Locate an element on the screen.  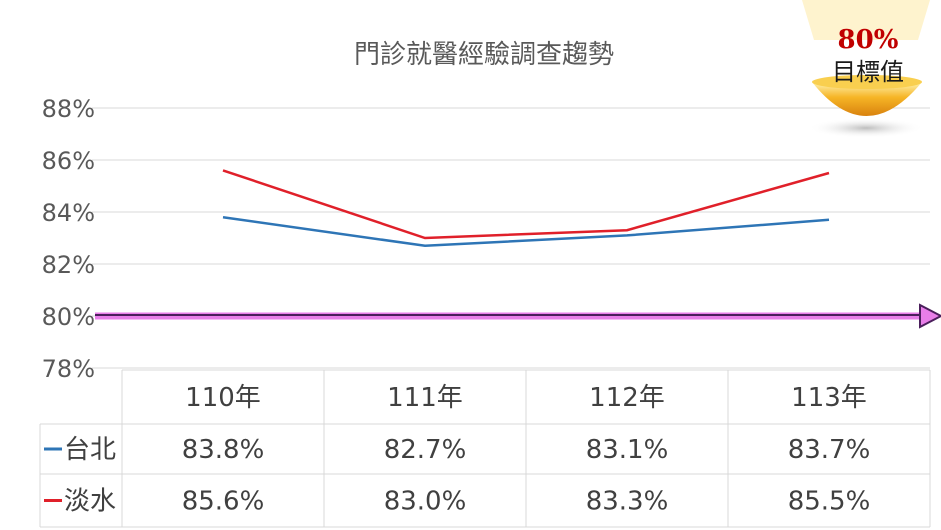
y-tick-label: 82% is located at coordinates (68, 265).